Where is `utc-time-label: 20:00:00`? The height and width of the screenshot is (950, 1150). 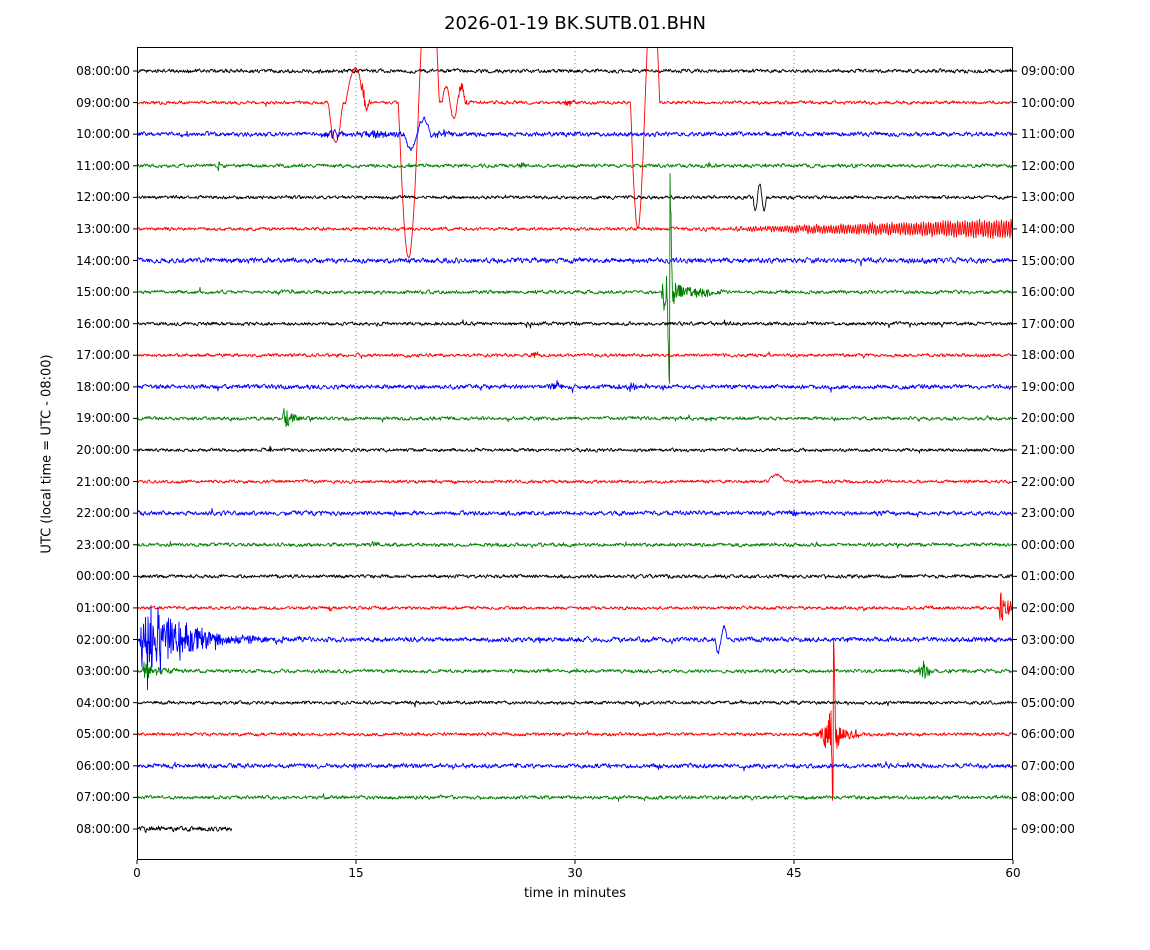
utc-time-label: 20:00:00 is located at coordinates (103, 450).